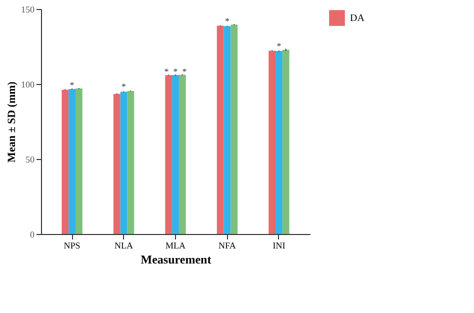 The width and height of the screenshot is (474, 313). Describe the element at coordinates (176, 259) in the screenshot. I see `x-axis-title: Measurement` at that location.